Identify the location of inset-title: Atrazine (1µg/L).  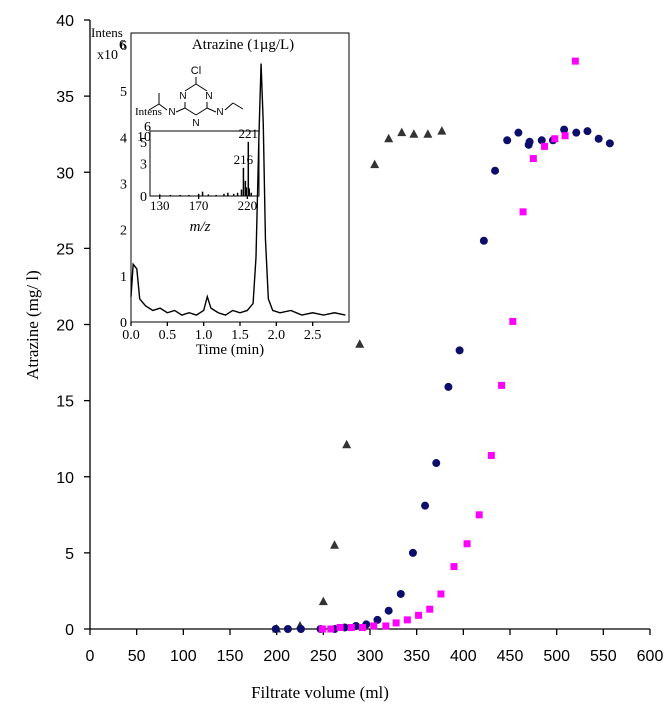
(243, 45).